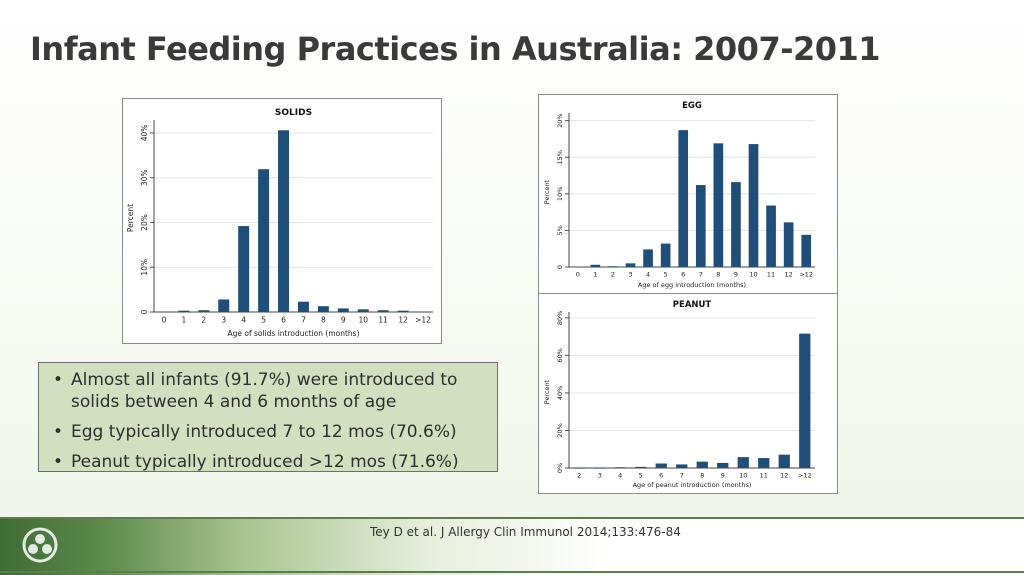 Image resolution: width=1024 pixels, height=575 pixels. Describe the element at coordinates (743, 476) in the screenshot. I see `peanut-xtick-label: 10` at that location.